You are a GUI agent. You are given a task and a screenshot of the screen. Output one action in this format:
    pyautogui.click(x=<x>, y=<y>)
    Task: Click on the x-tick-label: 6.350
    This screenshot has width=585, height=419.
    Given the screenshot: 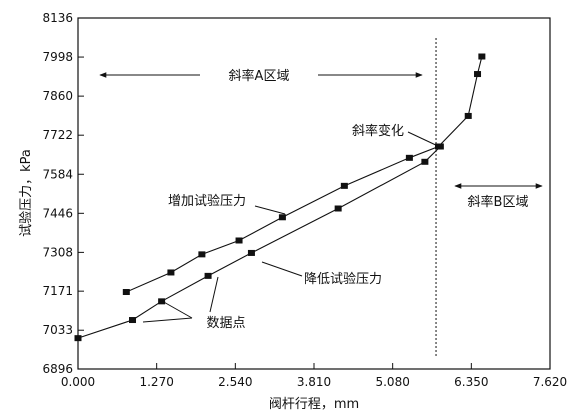 What is the action you would take?
    pyautogui.click(x=471, y=382)
    